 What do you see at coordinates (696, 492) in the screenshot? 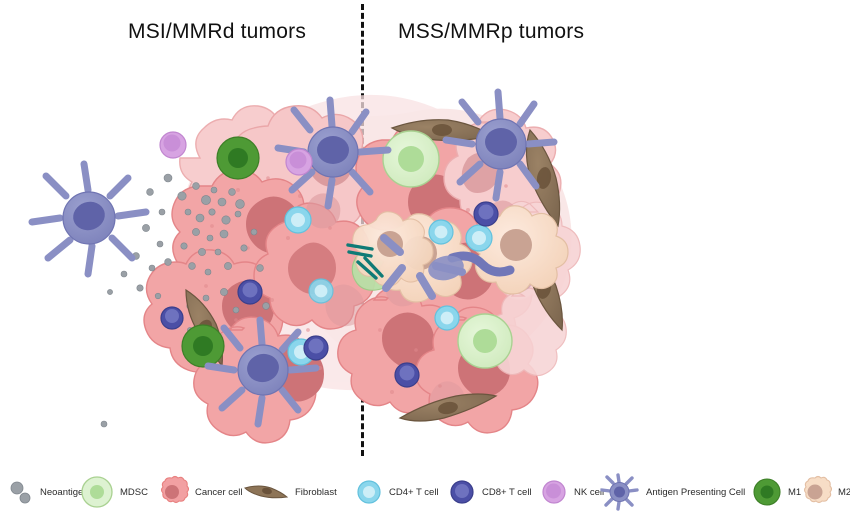
I see `legend-label-apc: Antigen Presenting Cell` at bounding box center [696, 492].